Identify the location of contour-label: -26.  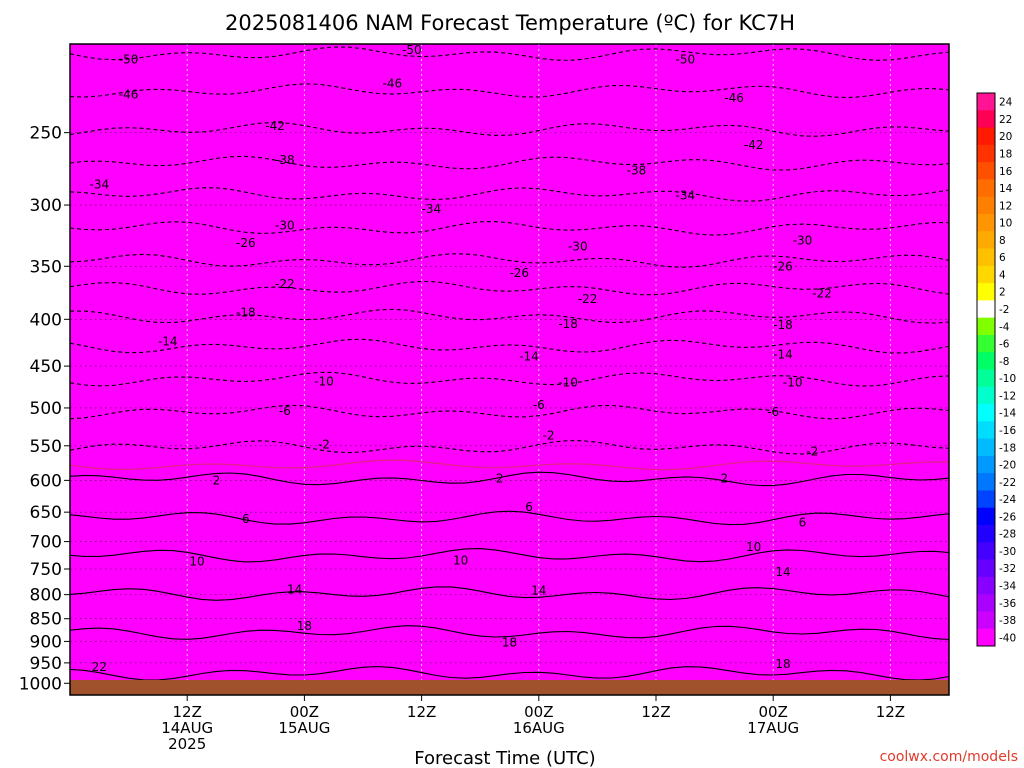
(519, 273).